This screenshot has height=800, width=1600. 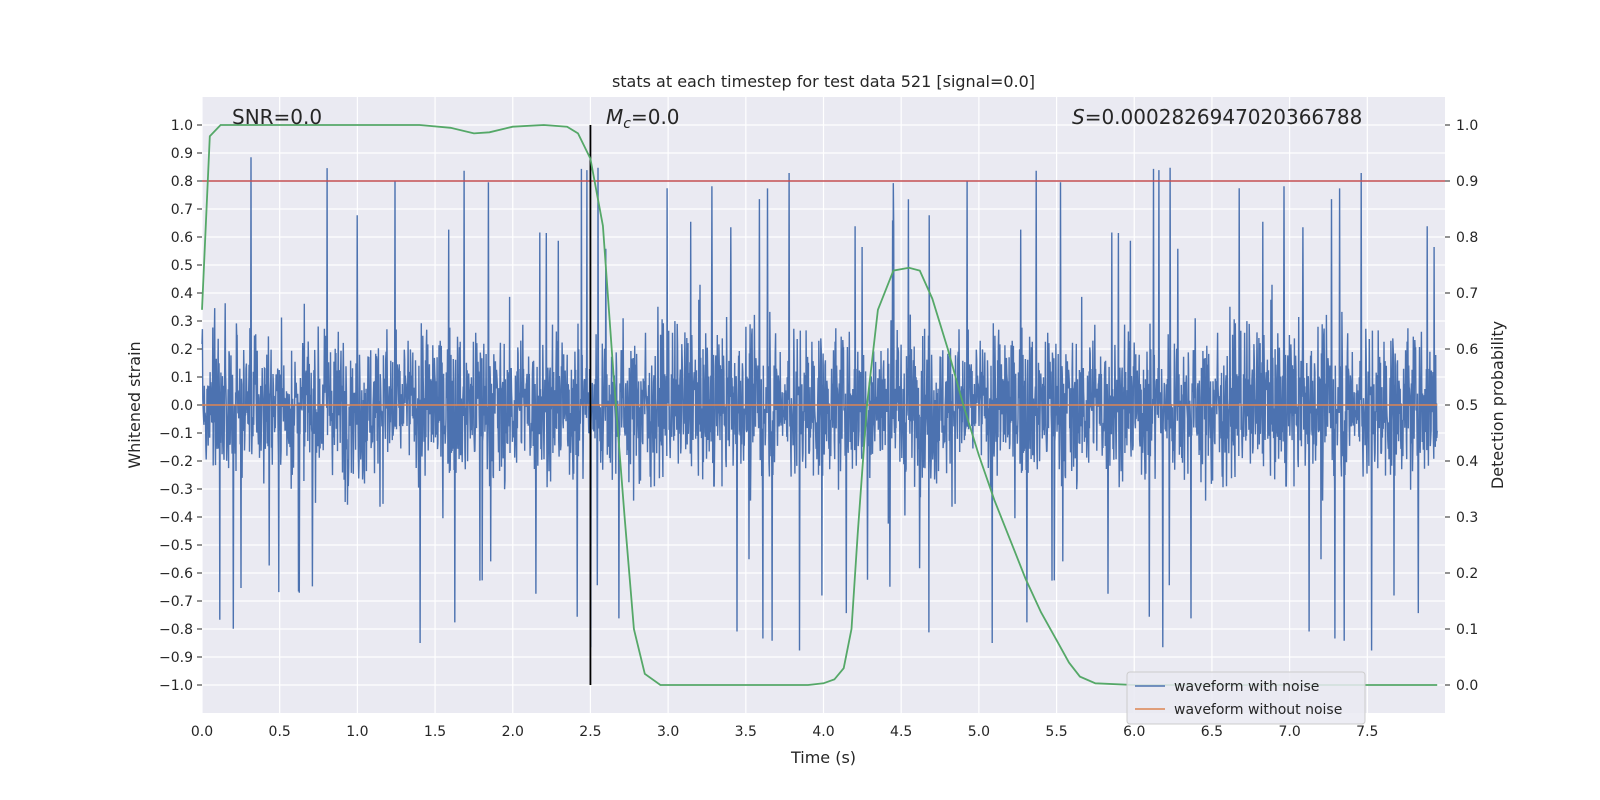 I want to click on y2-tick-label-7: 0.3, so click(x=1467, y=518).